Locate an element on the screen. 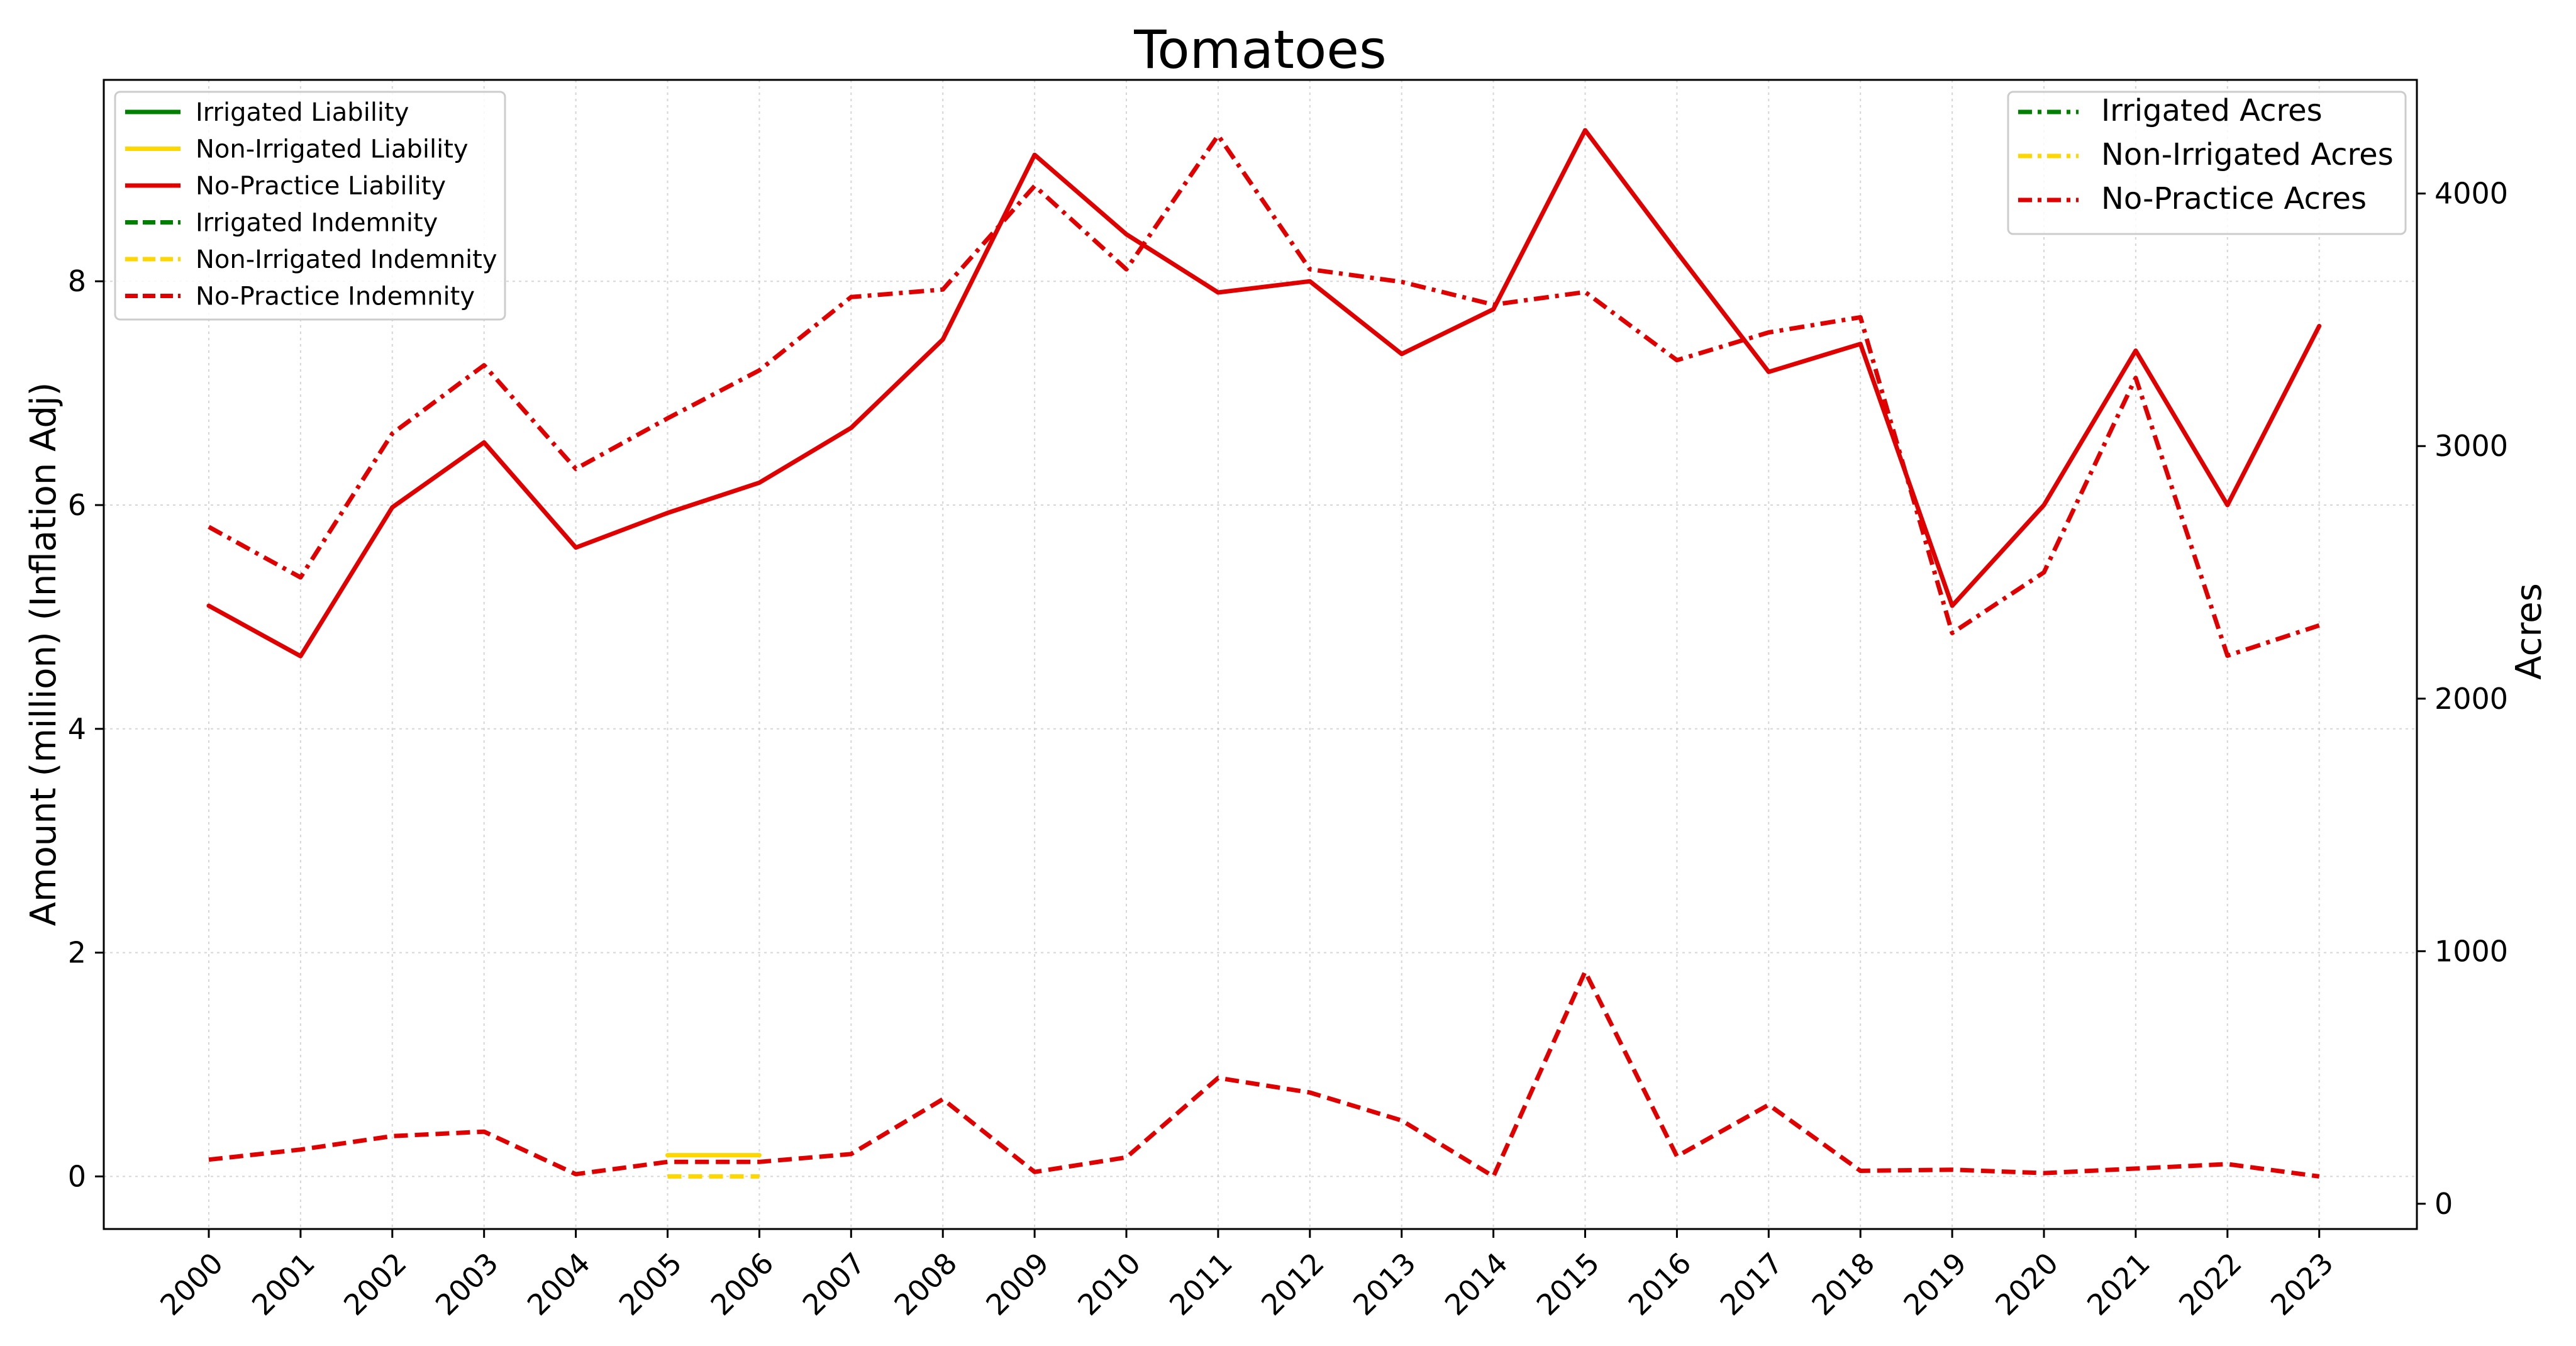 The image size is (2576, 1346). x-tick-label: 2008 is located at coordinates (925, 1284).